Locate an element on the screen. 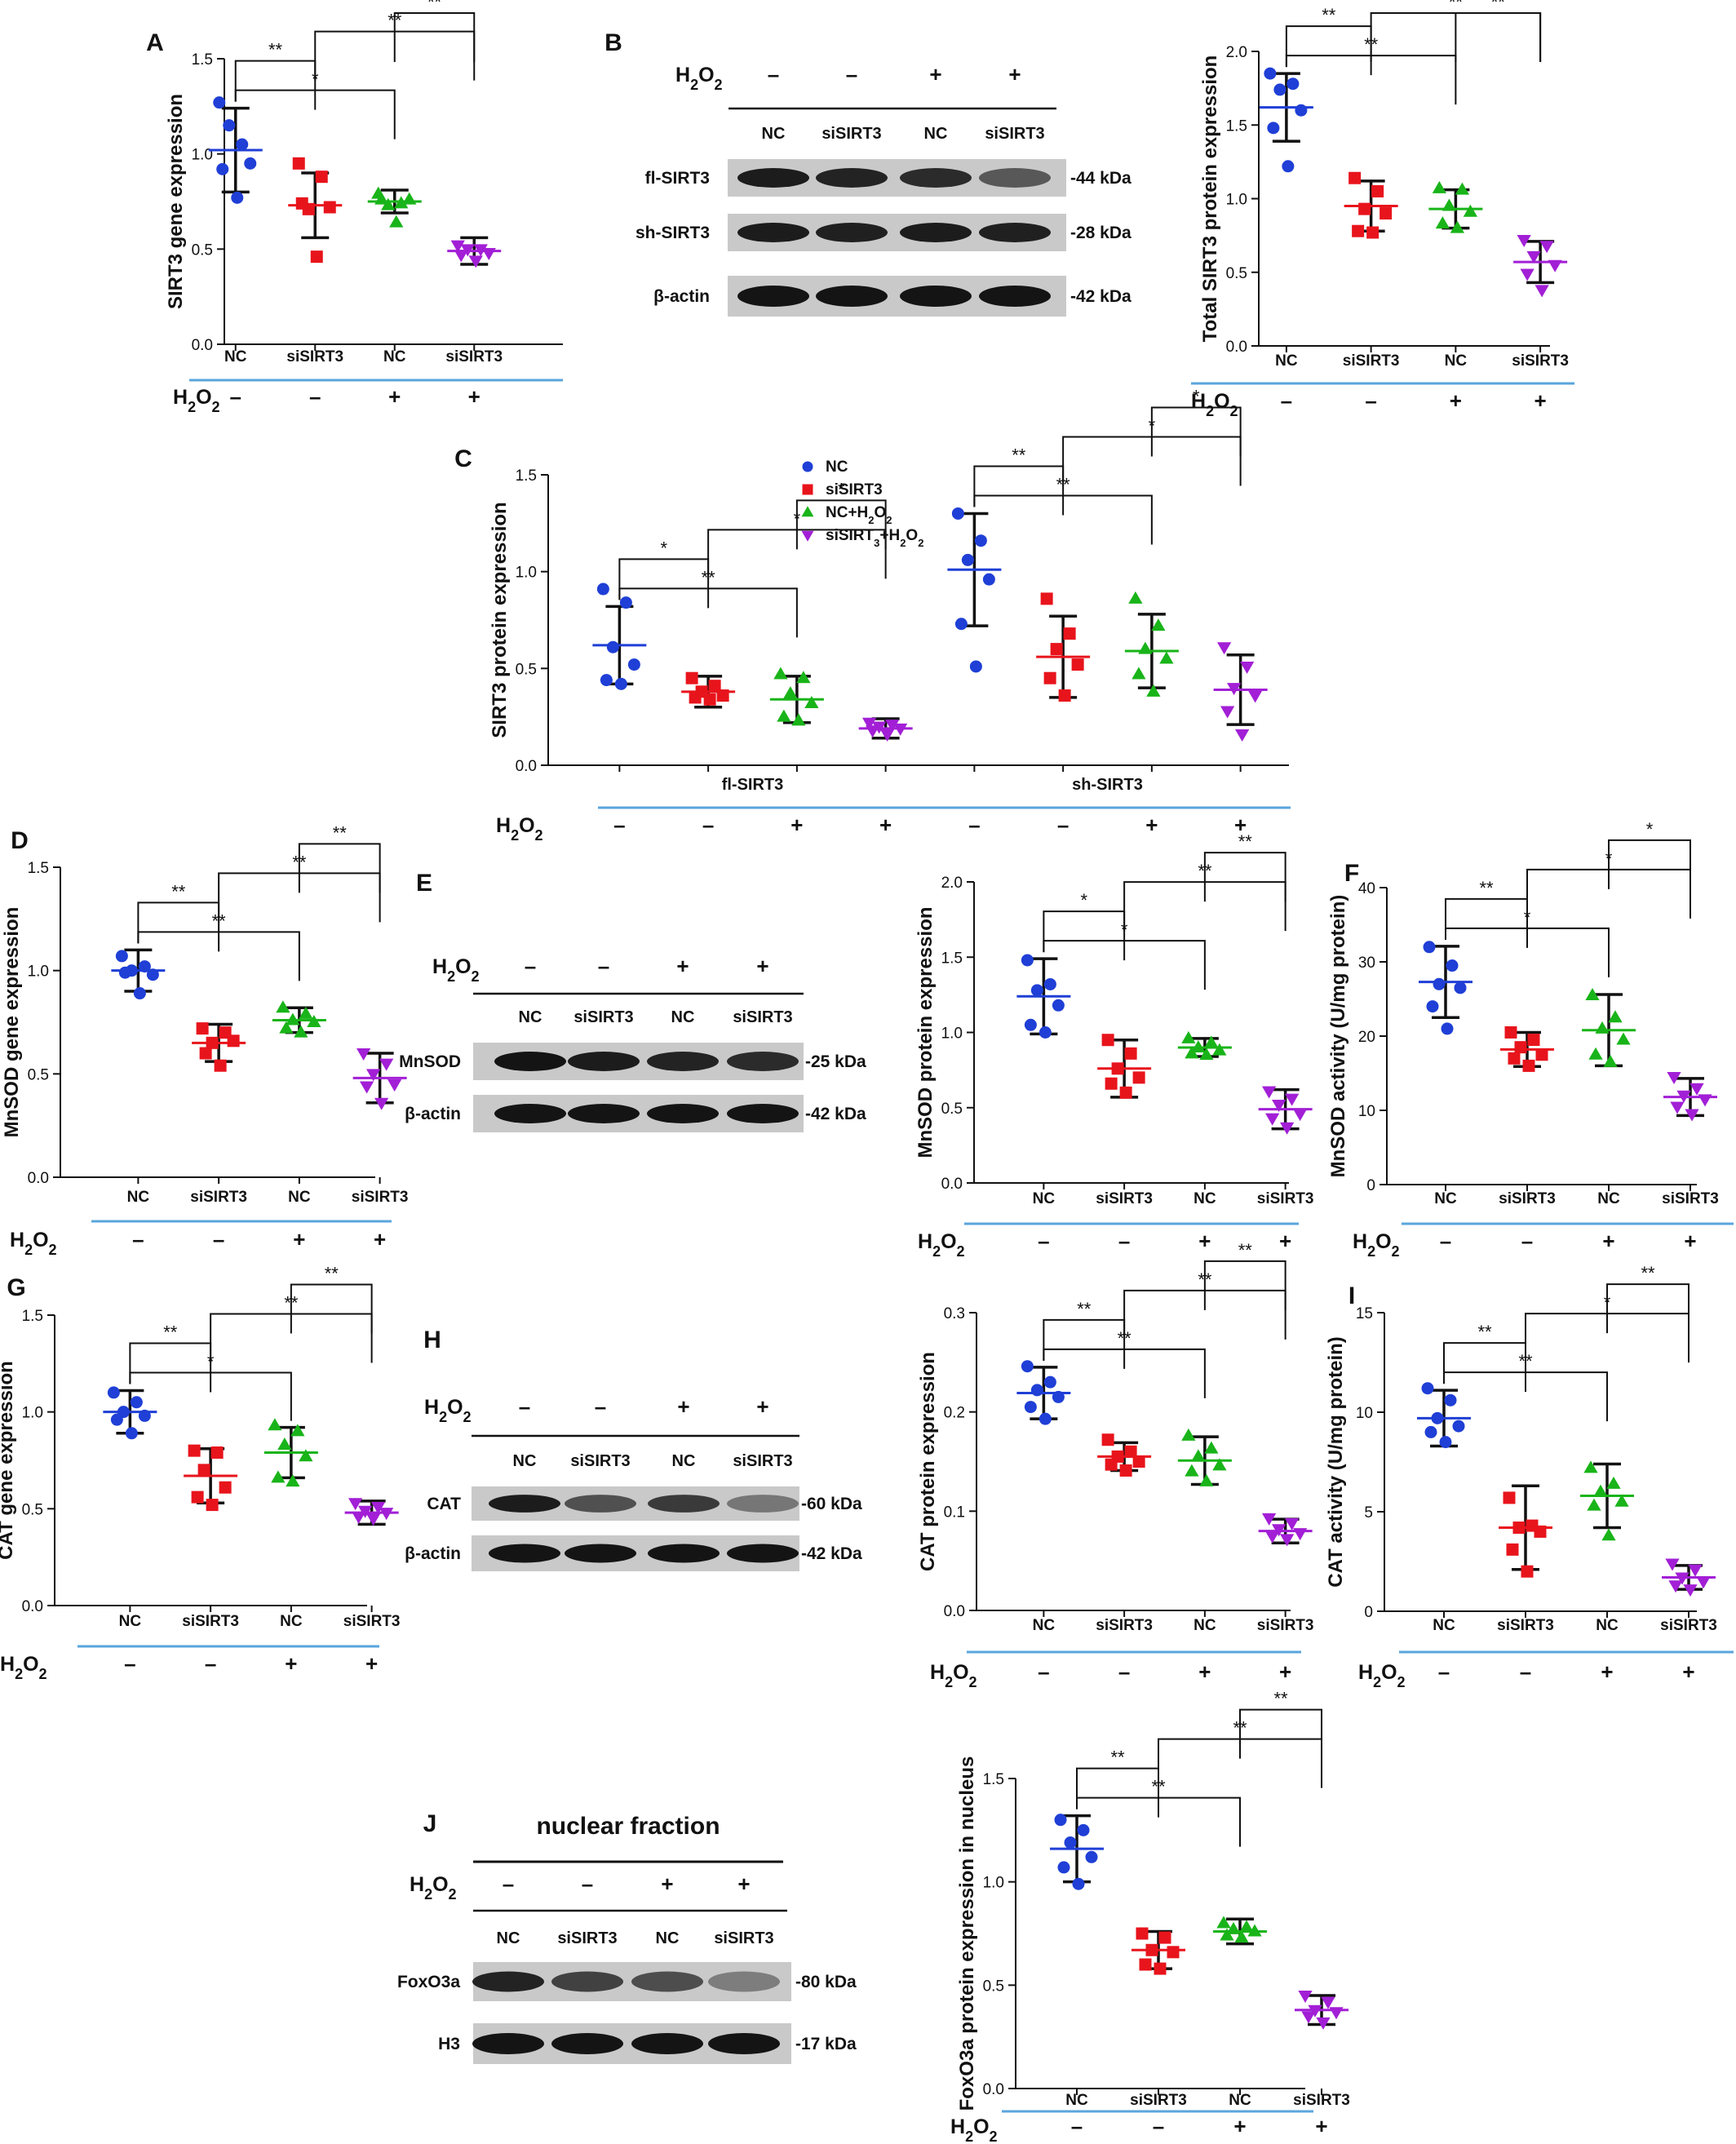  blot-row-label: CAT is located at coordinates (444, 1504).